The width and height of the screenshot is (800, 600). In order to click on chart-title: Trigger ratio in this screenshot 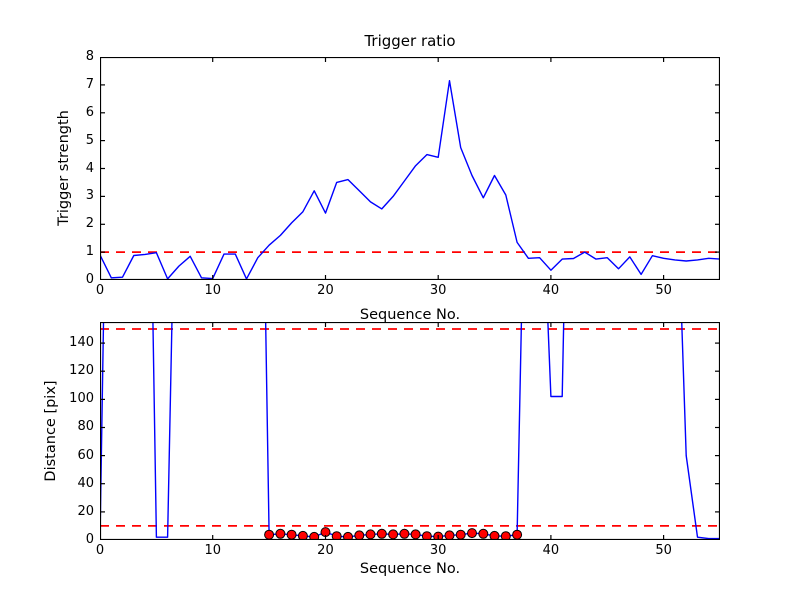, I will do `click(410, 41)`.